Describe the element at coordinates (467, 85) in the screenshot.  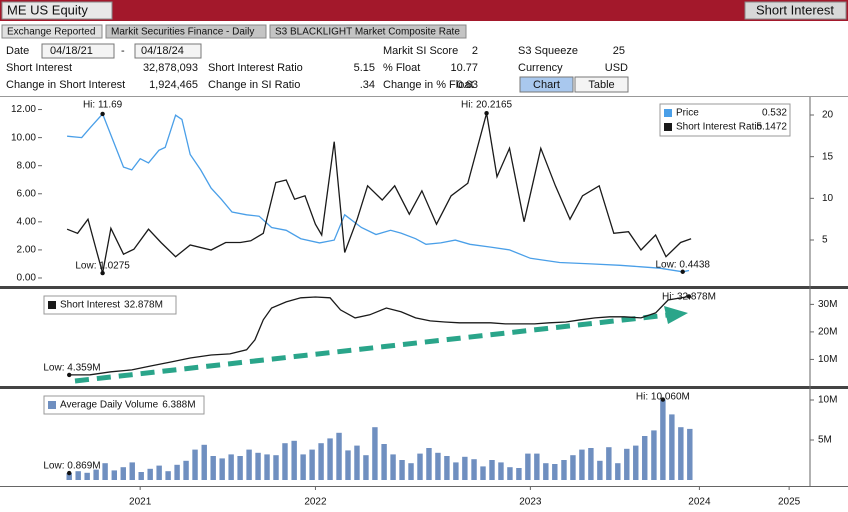
I see `field-value: 0.63` at that location.